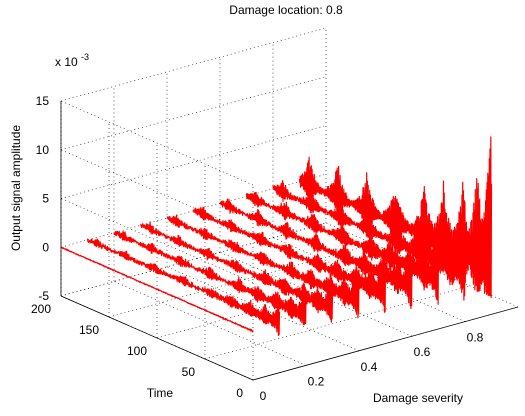 The height and width of the screenshot is (416, 525). I want to click on x-tick-label: 0, so click(263, 396).